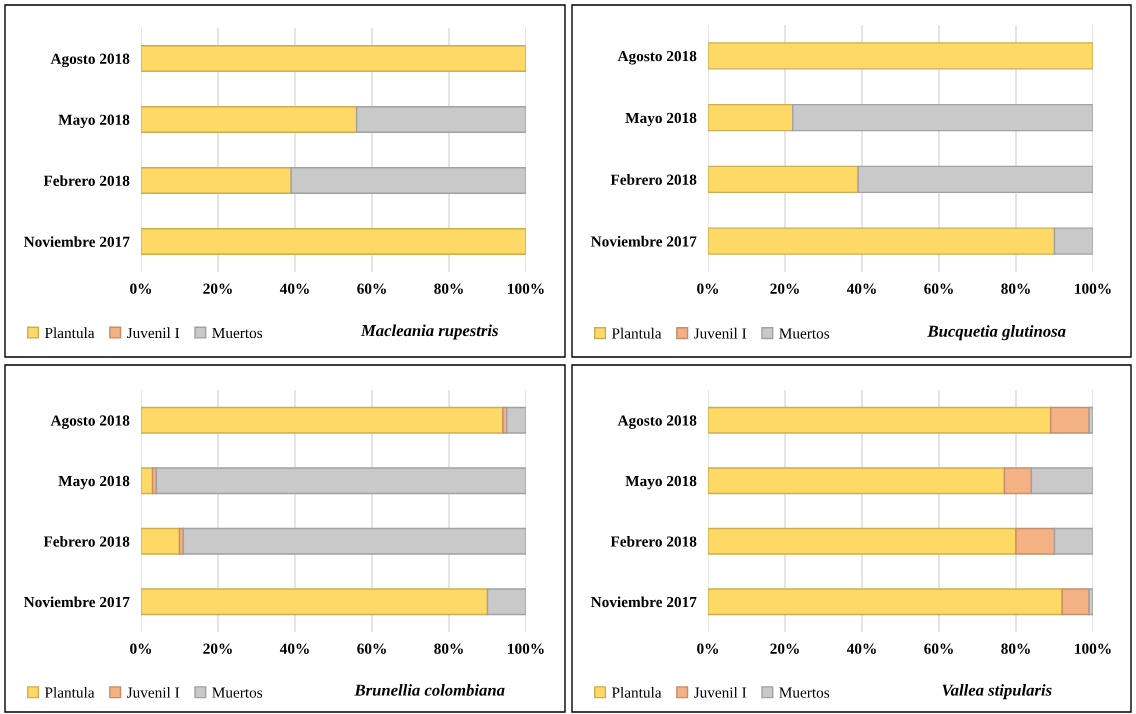 The image size is (1136, 714). What do you see at coordinates (429, 332) in the screenshot?
I see `text: Macleania rupestris` at bounding box center [429, 332].